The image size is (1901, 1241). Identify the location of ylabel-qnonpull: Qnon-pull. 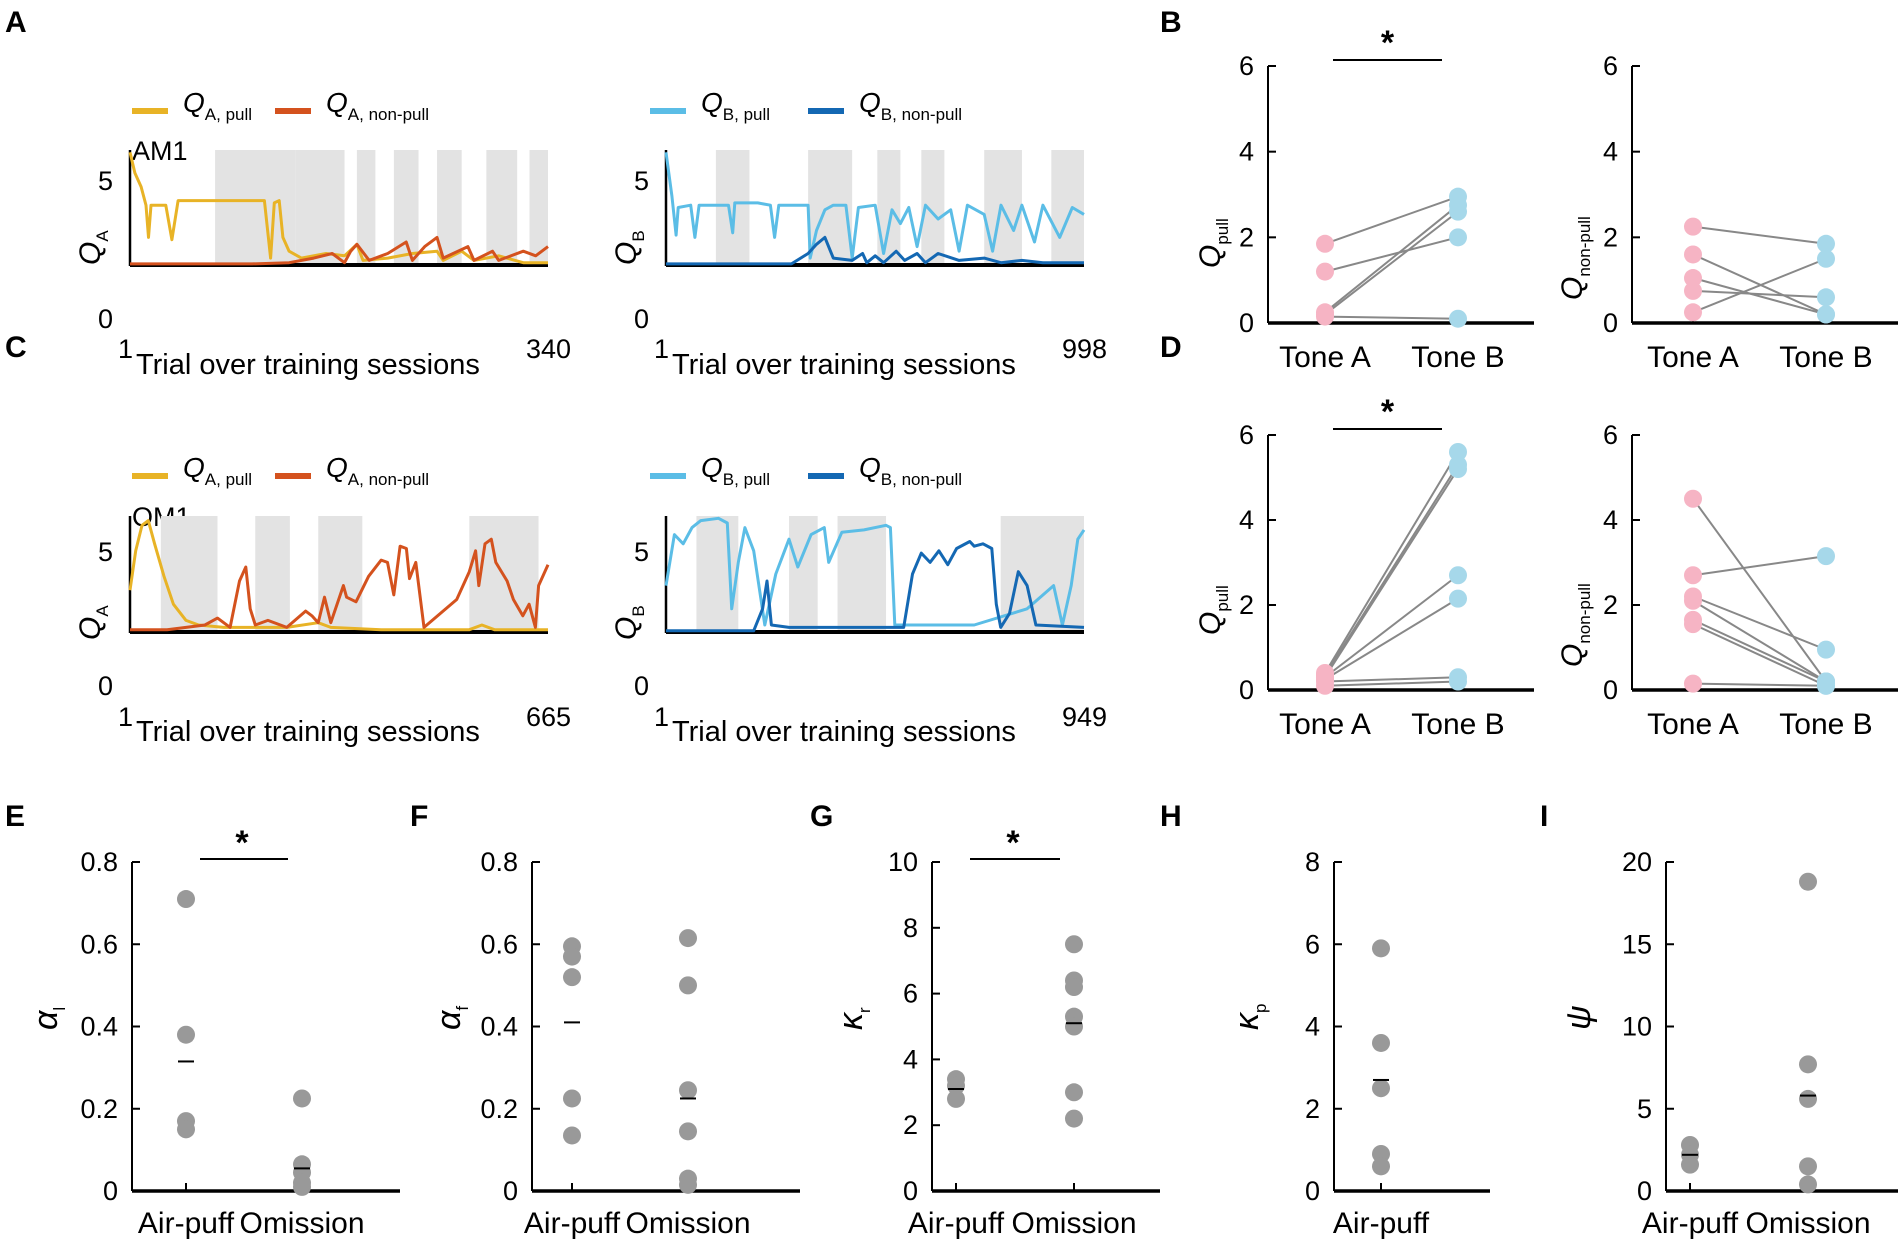
(1575, 625).